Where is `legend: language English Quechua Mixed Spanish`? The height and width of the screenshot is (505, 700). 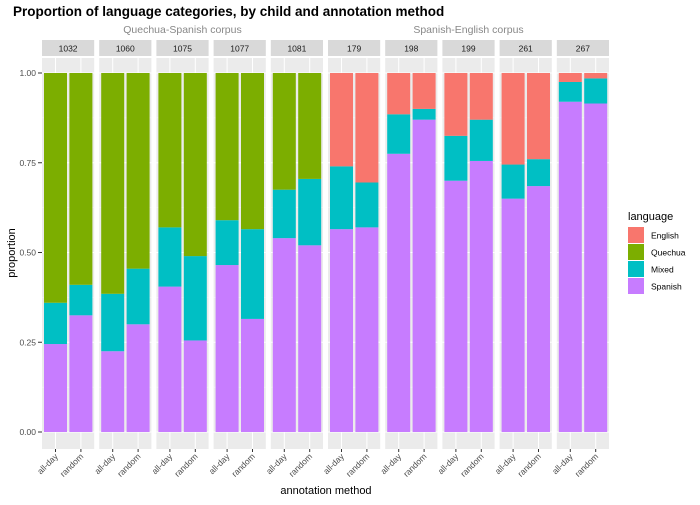
legend: language English Quechua Mixed Spanish is located at coordinates (657, 252).